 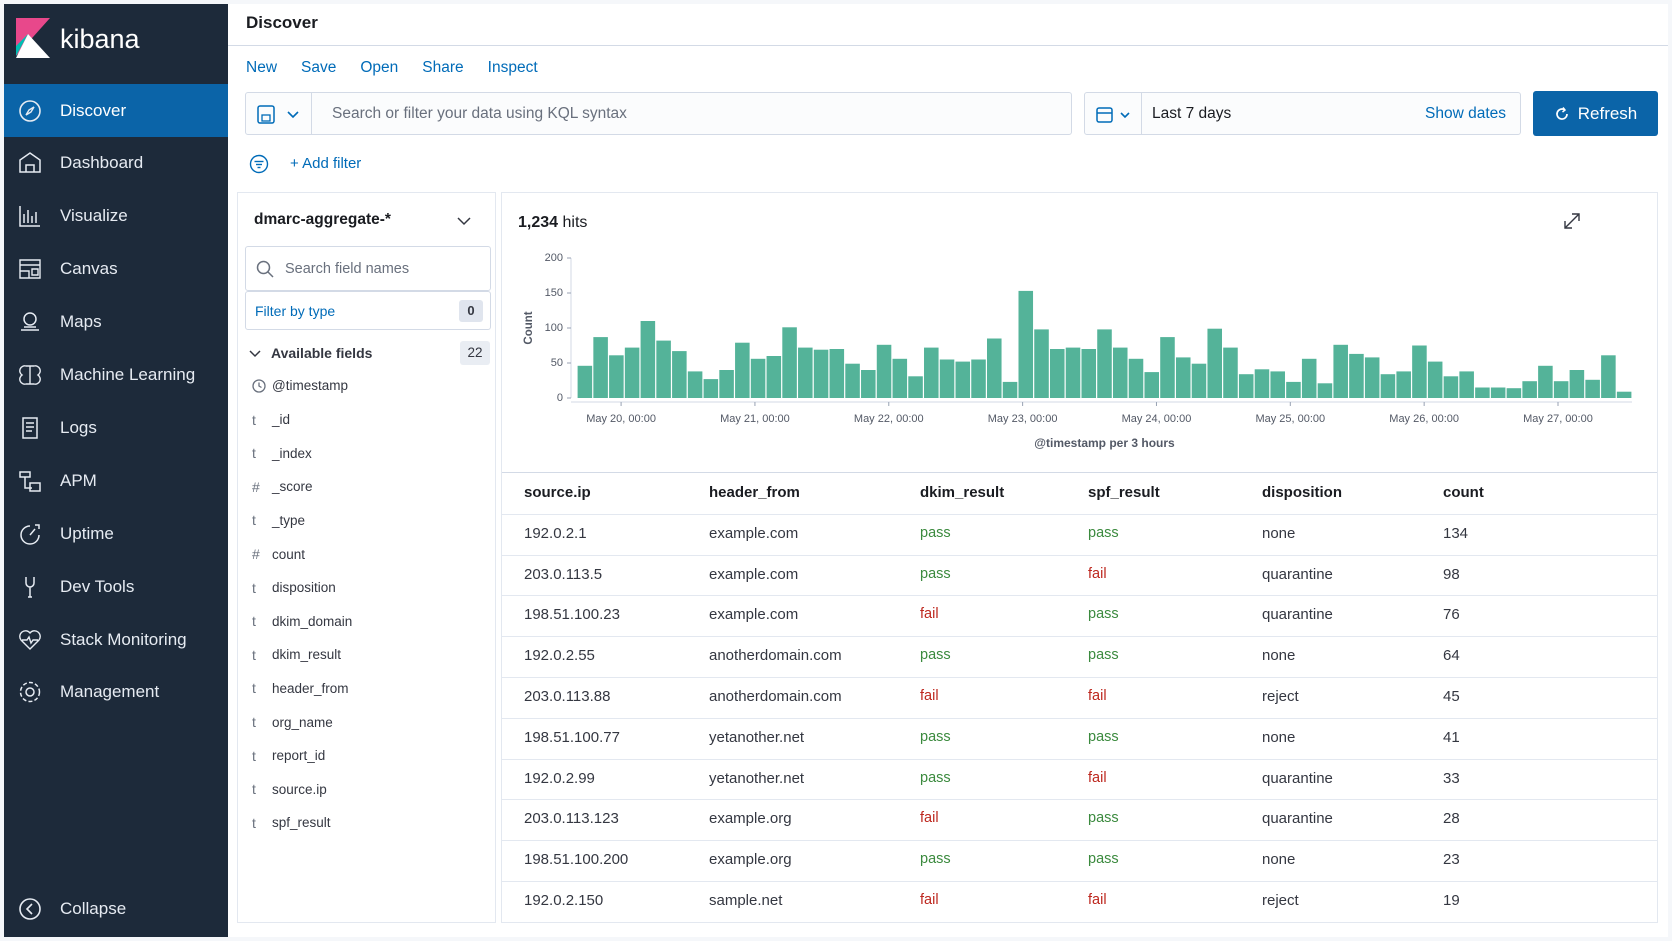 I want to click on nav-item: Stack Monitoring, so click(x=116, y=639).